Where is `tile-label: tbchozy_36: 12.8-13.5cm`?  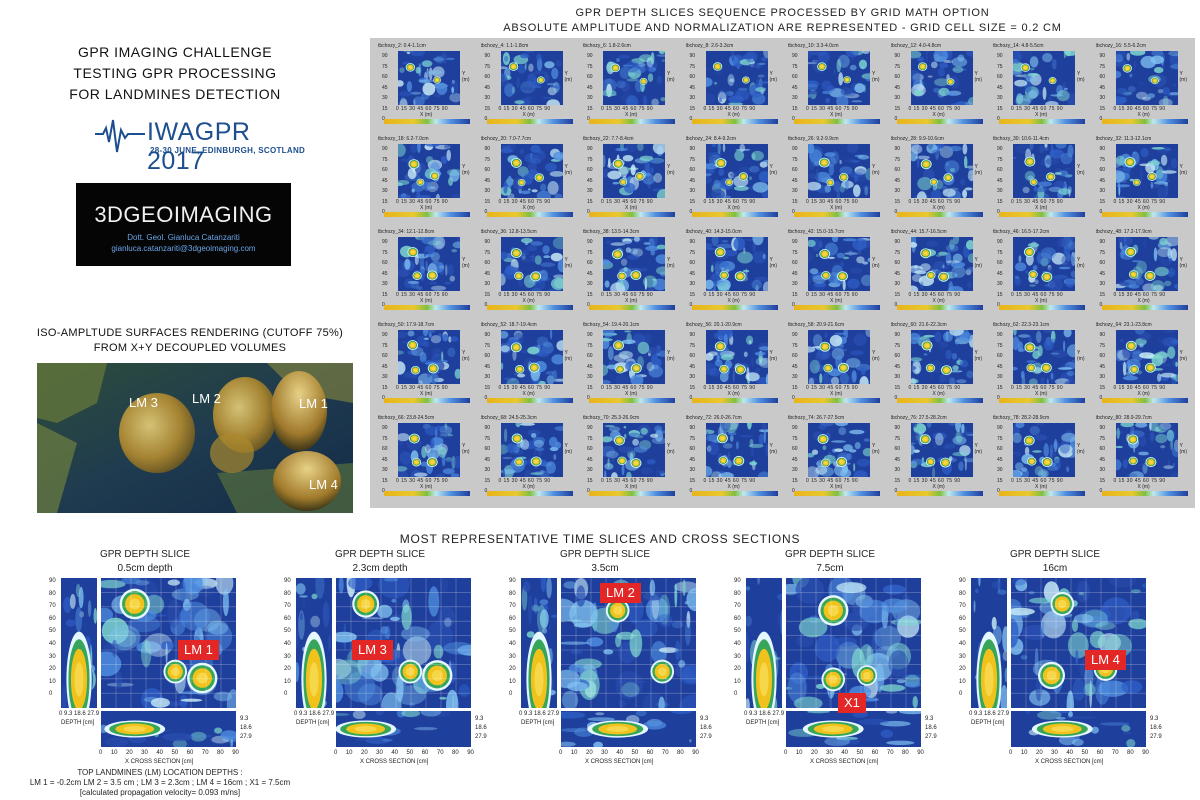 tile-label: tbchozy_36: 12.8-13.5cm is located at coordinates (508, 232).